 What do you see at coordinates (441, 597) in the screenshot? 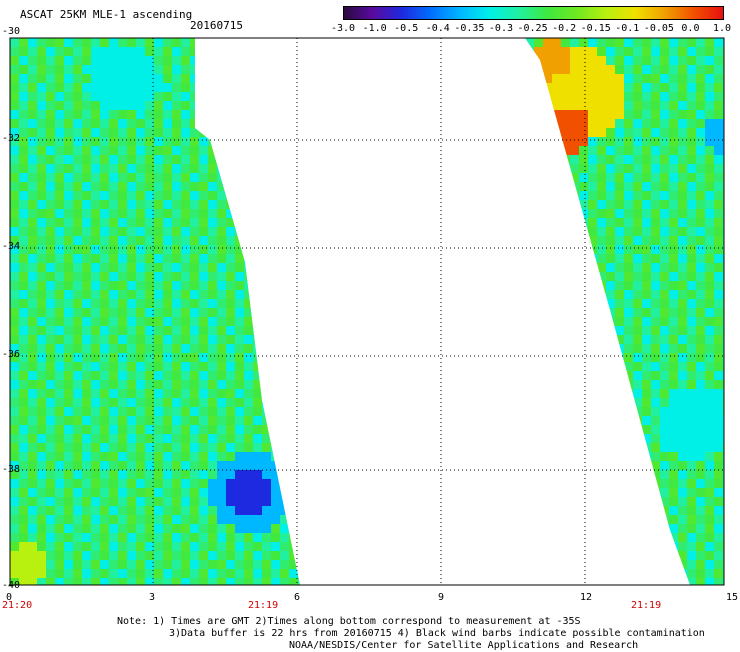
I see `x-tick-label: 9` at bounding box center [441, 597].